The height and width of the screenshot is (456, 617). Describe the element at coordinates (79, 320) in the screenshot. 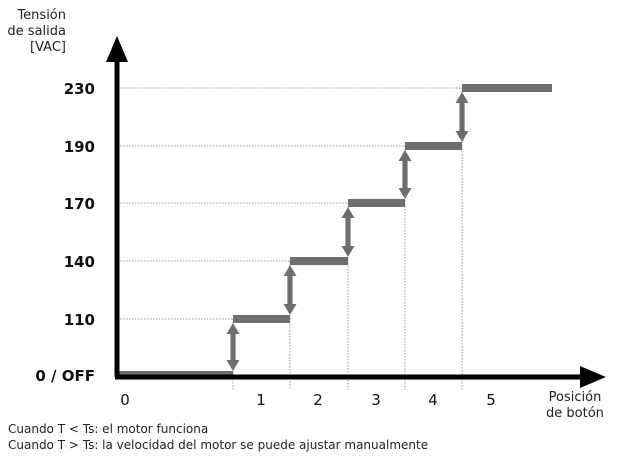

I see `y-tick-label-1: 110` at that location.